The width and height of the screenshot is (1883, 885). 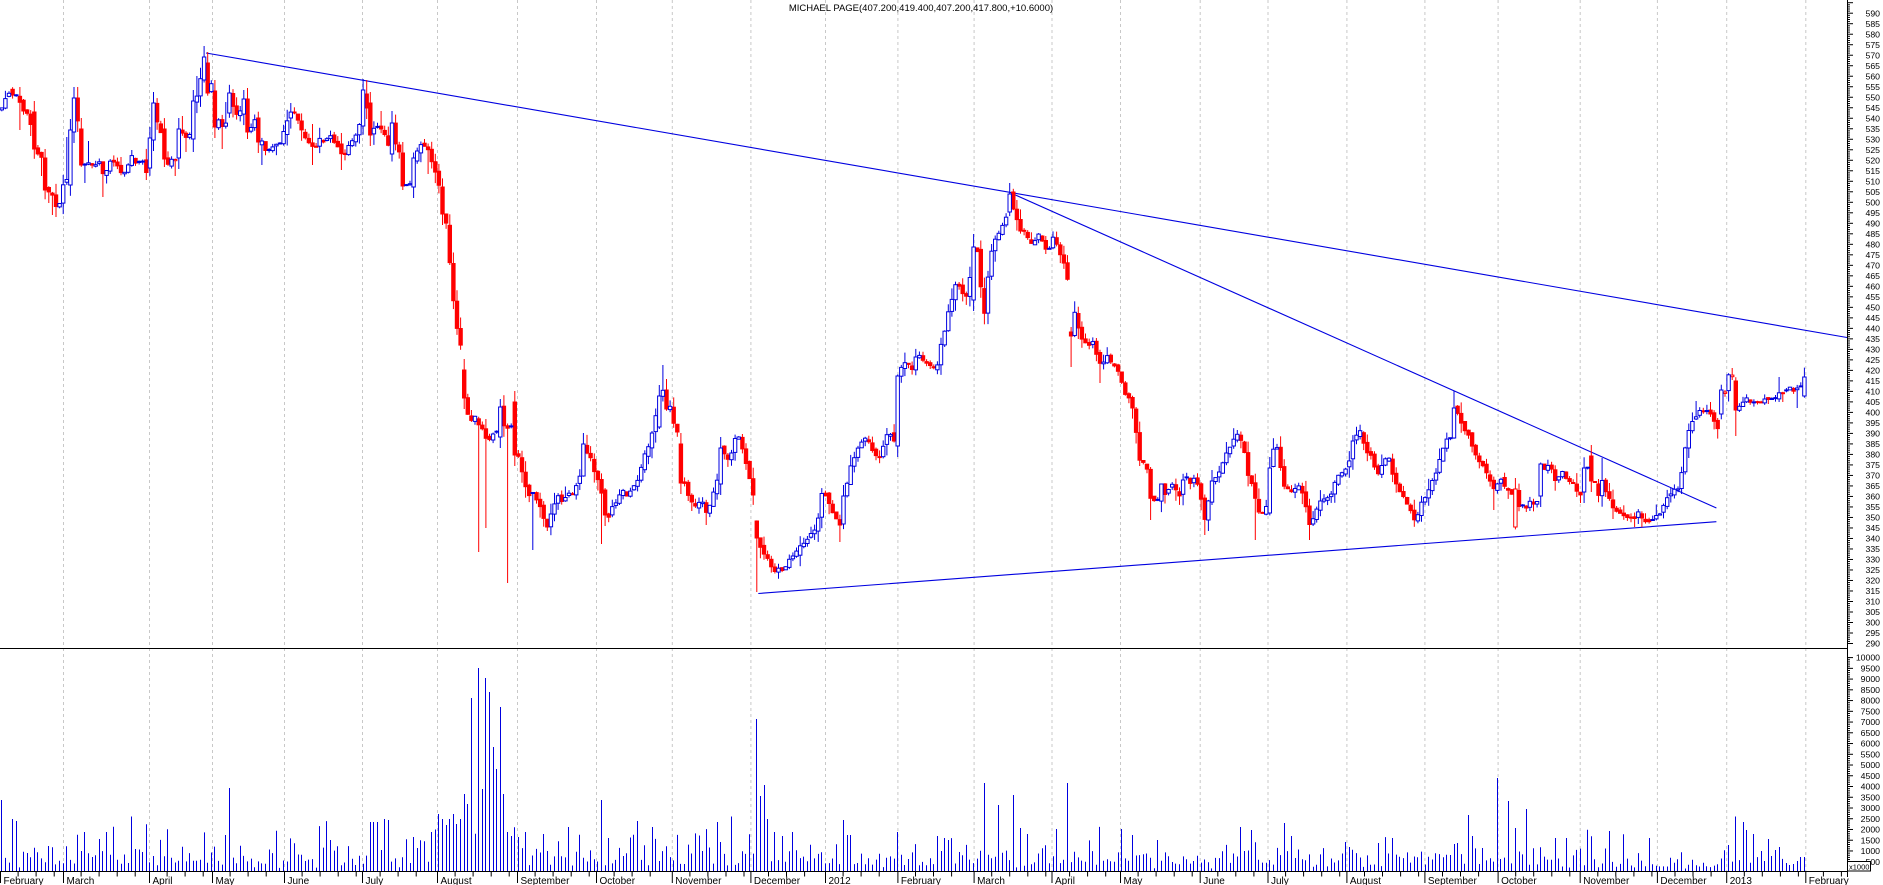 What do you see at coordinates (1873, 476) in the screenshot?
I see `svg-text: 370` at bounding box center [1873, 476].